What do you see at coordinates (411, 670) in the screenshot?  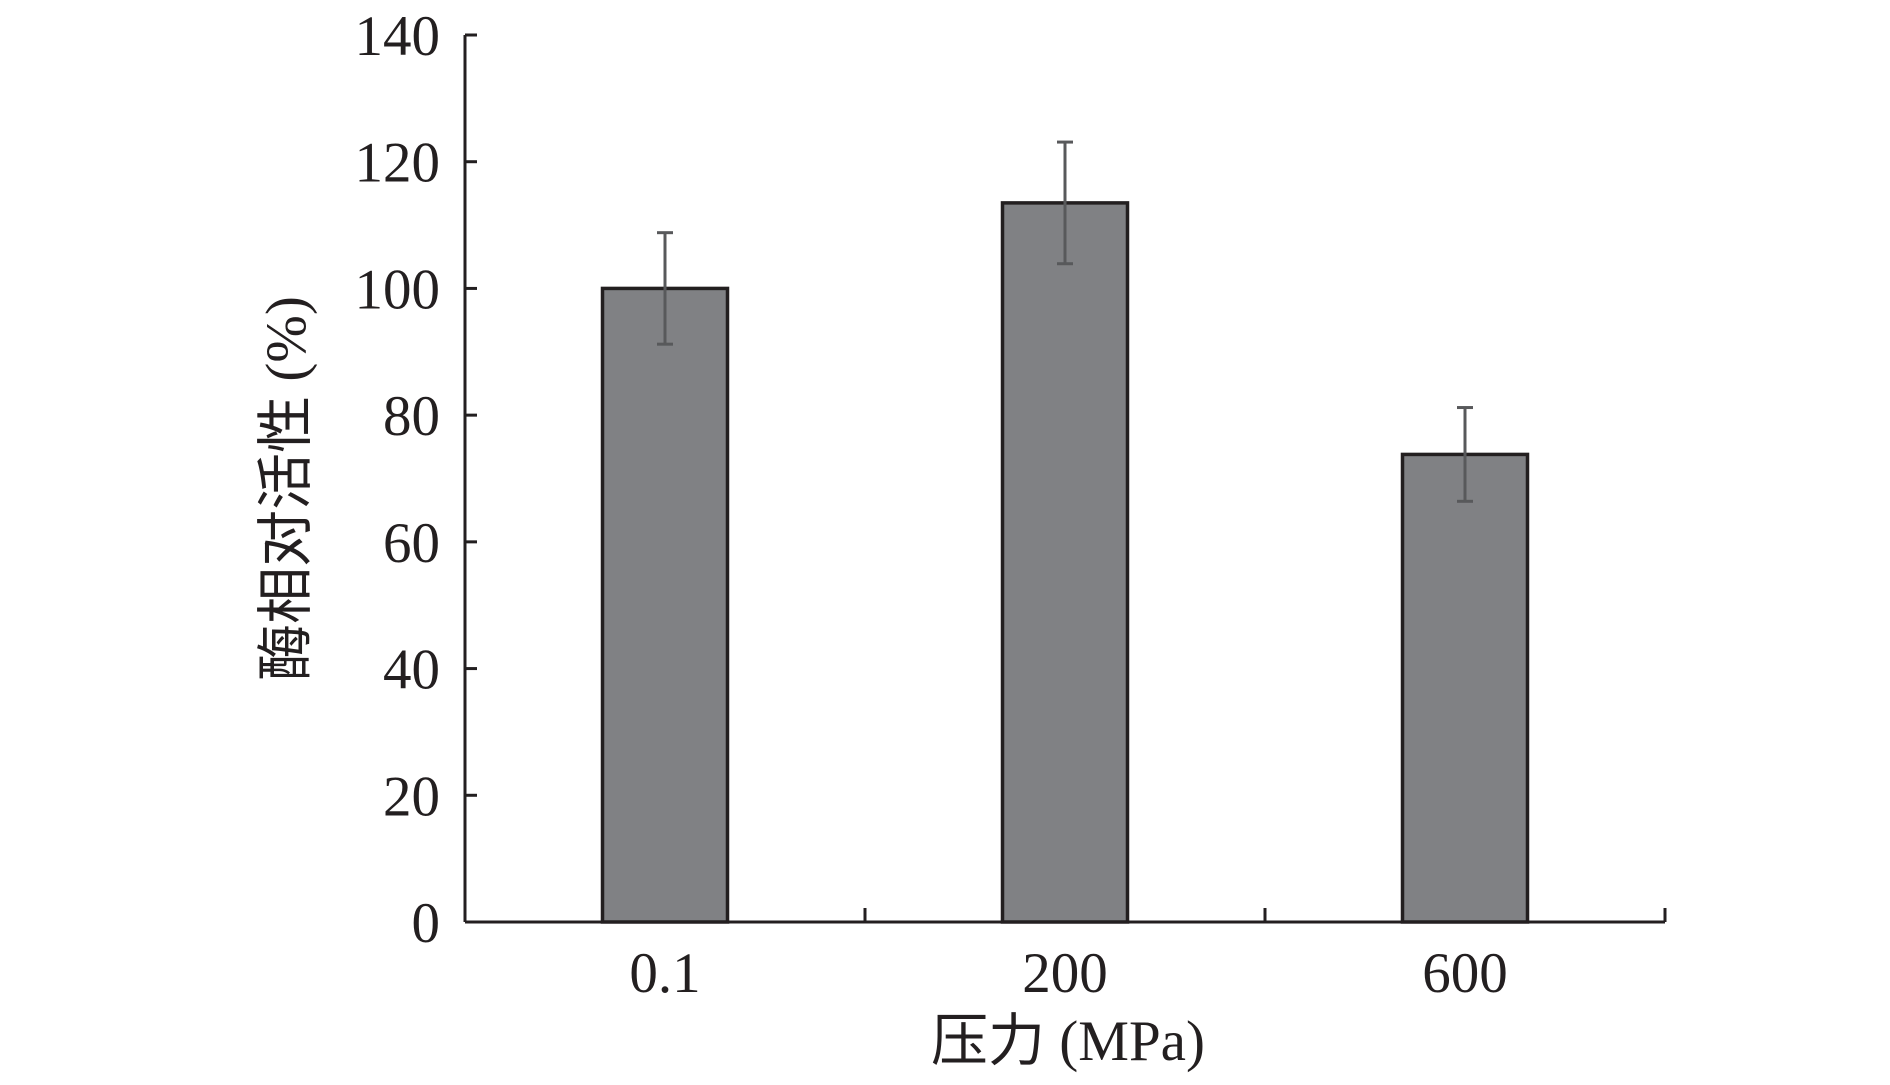 I see `y-tick-label: 40` at bounding box center [411, 670].